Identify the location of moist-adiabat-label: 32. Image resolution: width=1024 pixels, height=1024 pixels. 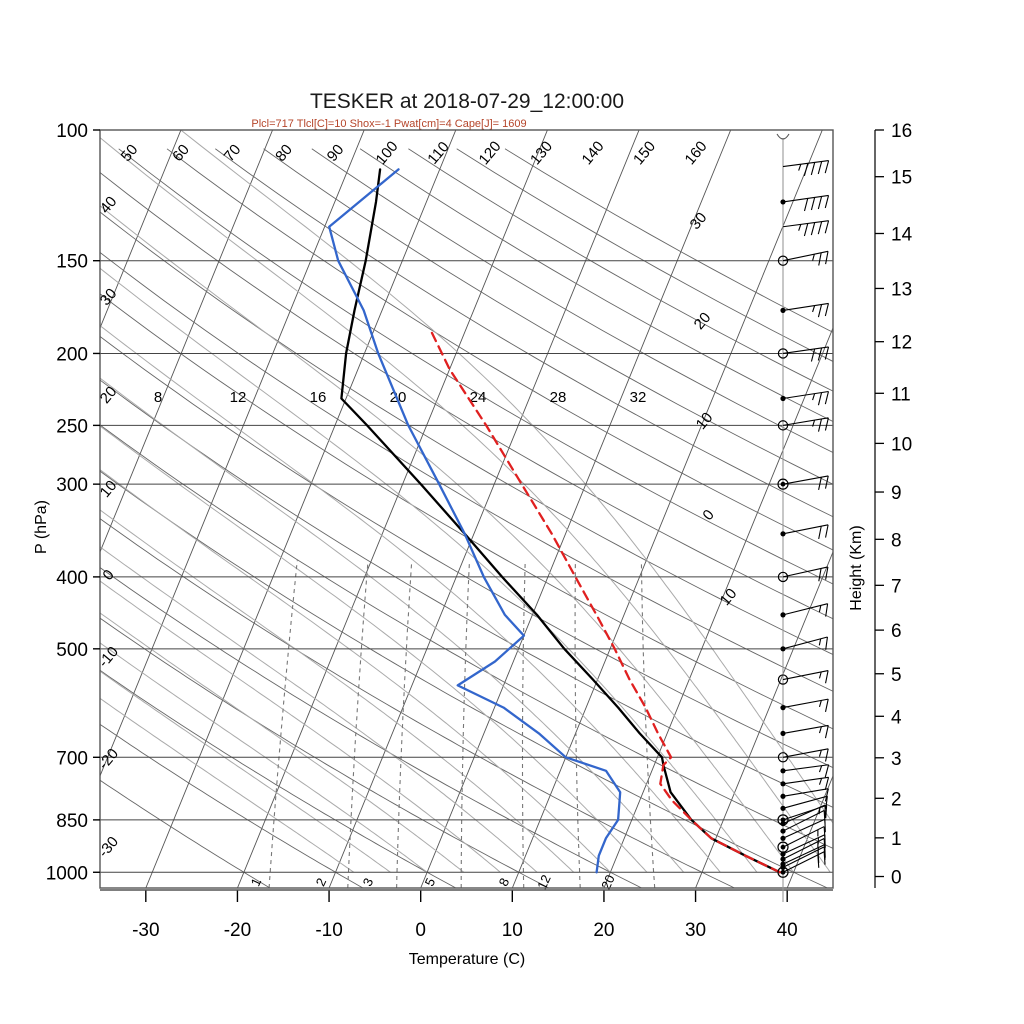
(638, 397).